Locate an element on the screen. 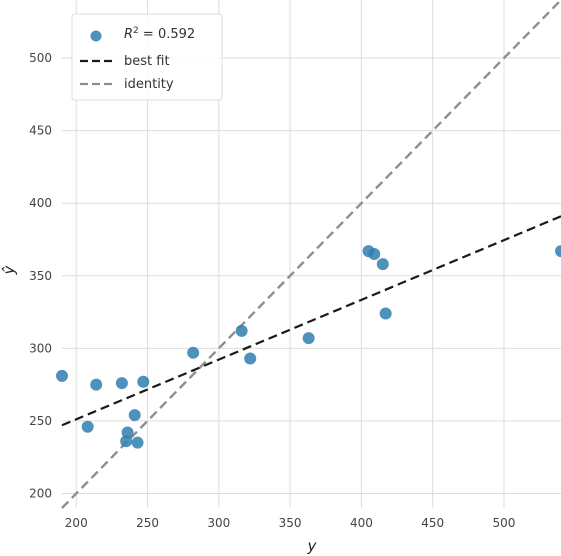  x-tick-label: 450 is located at coordinates (432, 523).